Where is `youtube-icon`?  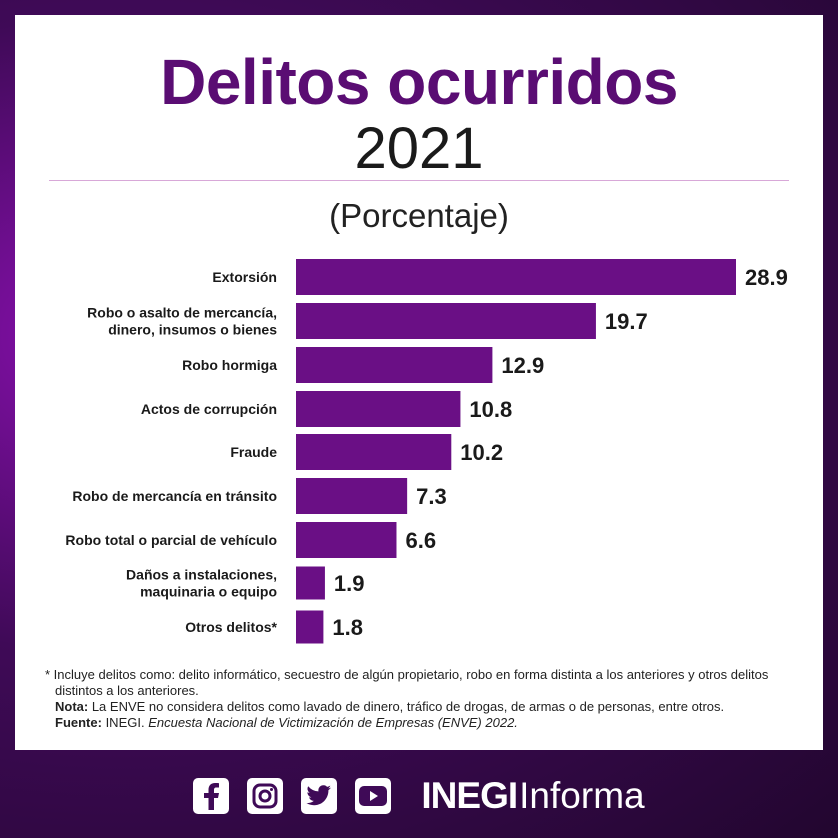 youtube-icon is located at coordinates (373, 796).